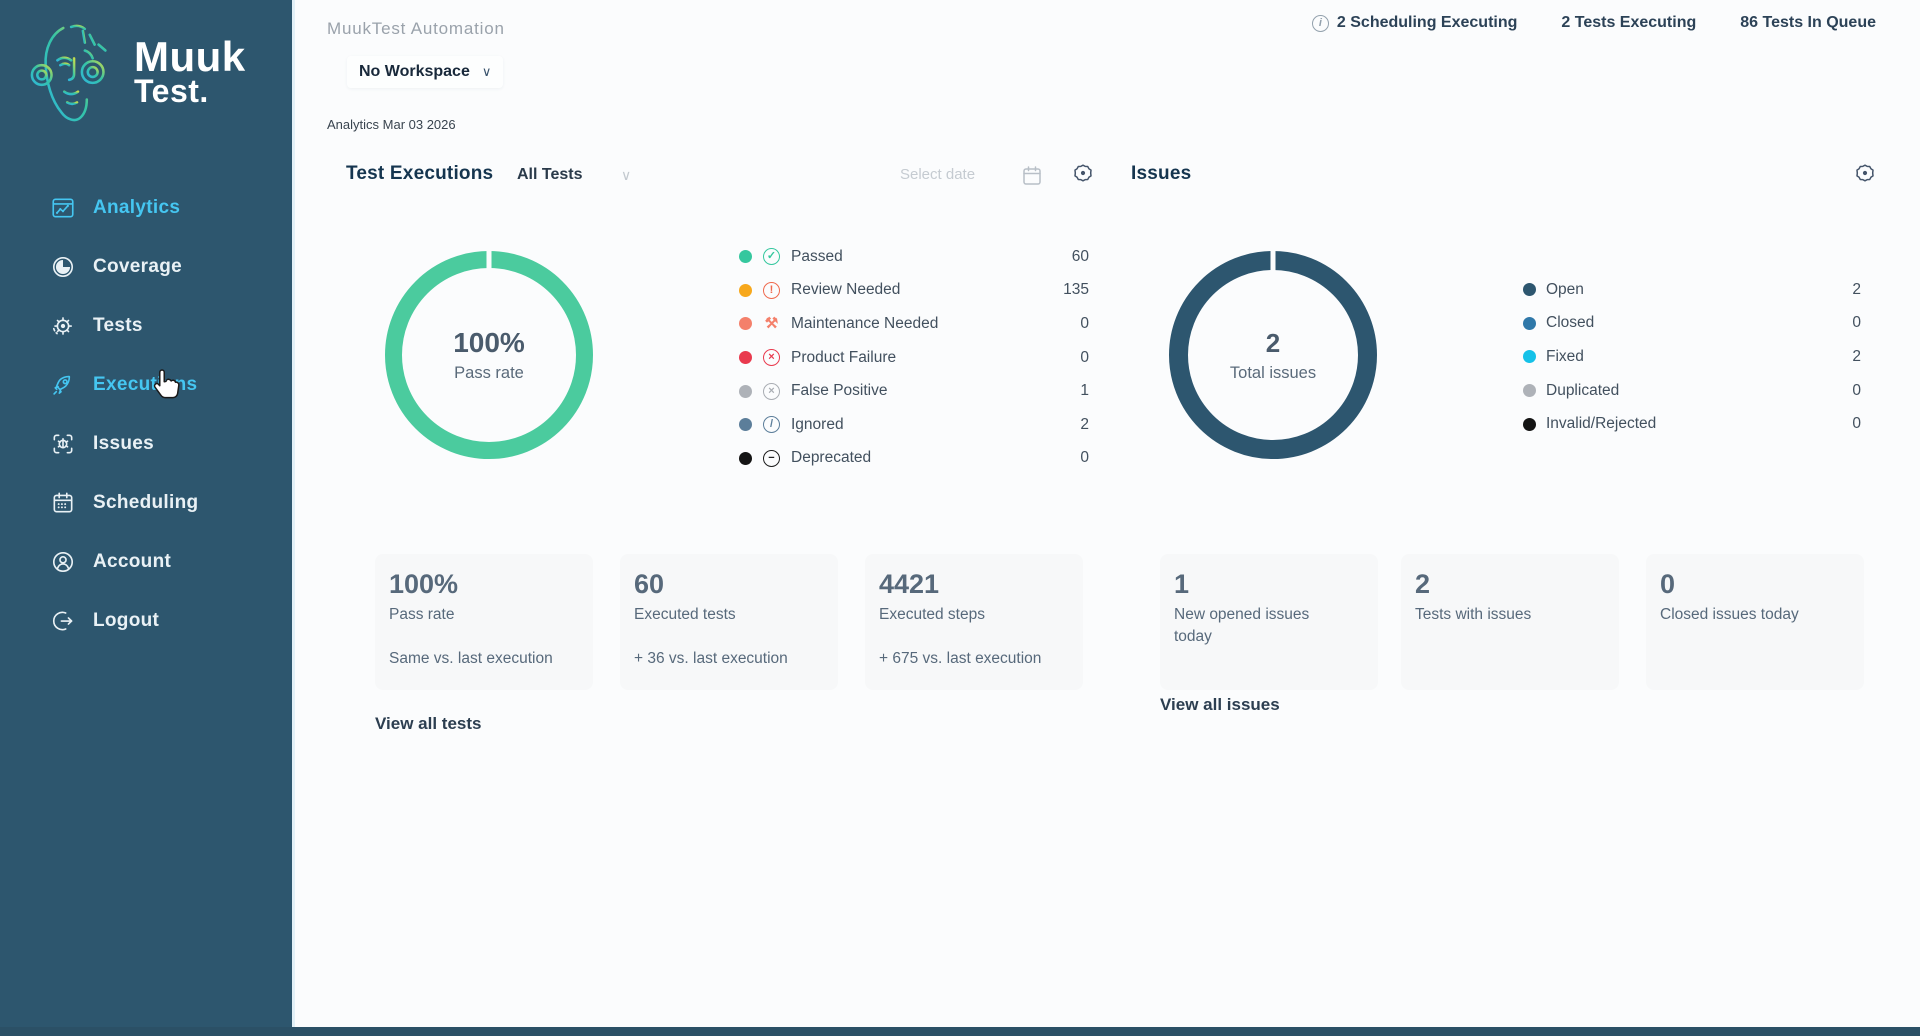  What do you see at coordinates (817, 256) in the screenshot?
I see `legend-label: Passed` at bounding box center [817, 256].